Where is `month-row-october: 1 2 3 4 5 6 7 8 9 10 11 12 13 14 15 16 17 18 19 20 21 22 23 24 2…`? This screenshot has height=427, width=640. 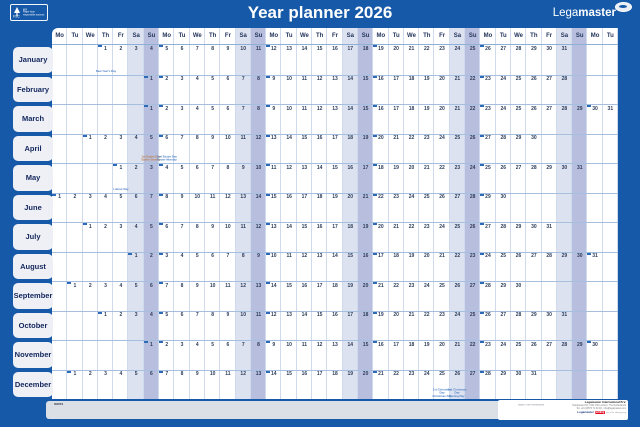
month-row-october: 1 2 3 4 5 6 7 8 9 10 11 12 13 14 15 16 17 18 19 20 21 22 23 24 2… is located at coordinates (335, 325).